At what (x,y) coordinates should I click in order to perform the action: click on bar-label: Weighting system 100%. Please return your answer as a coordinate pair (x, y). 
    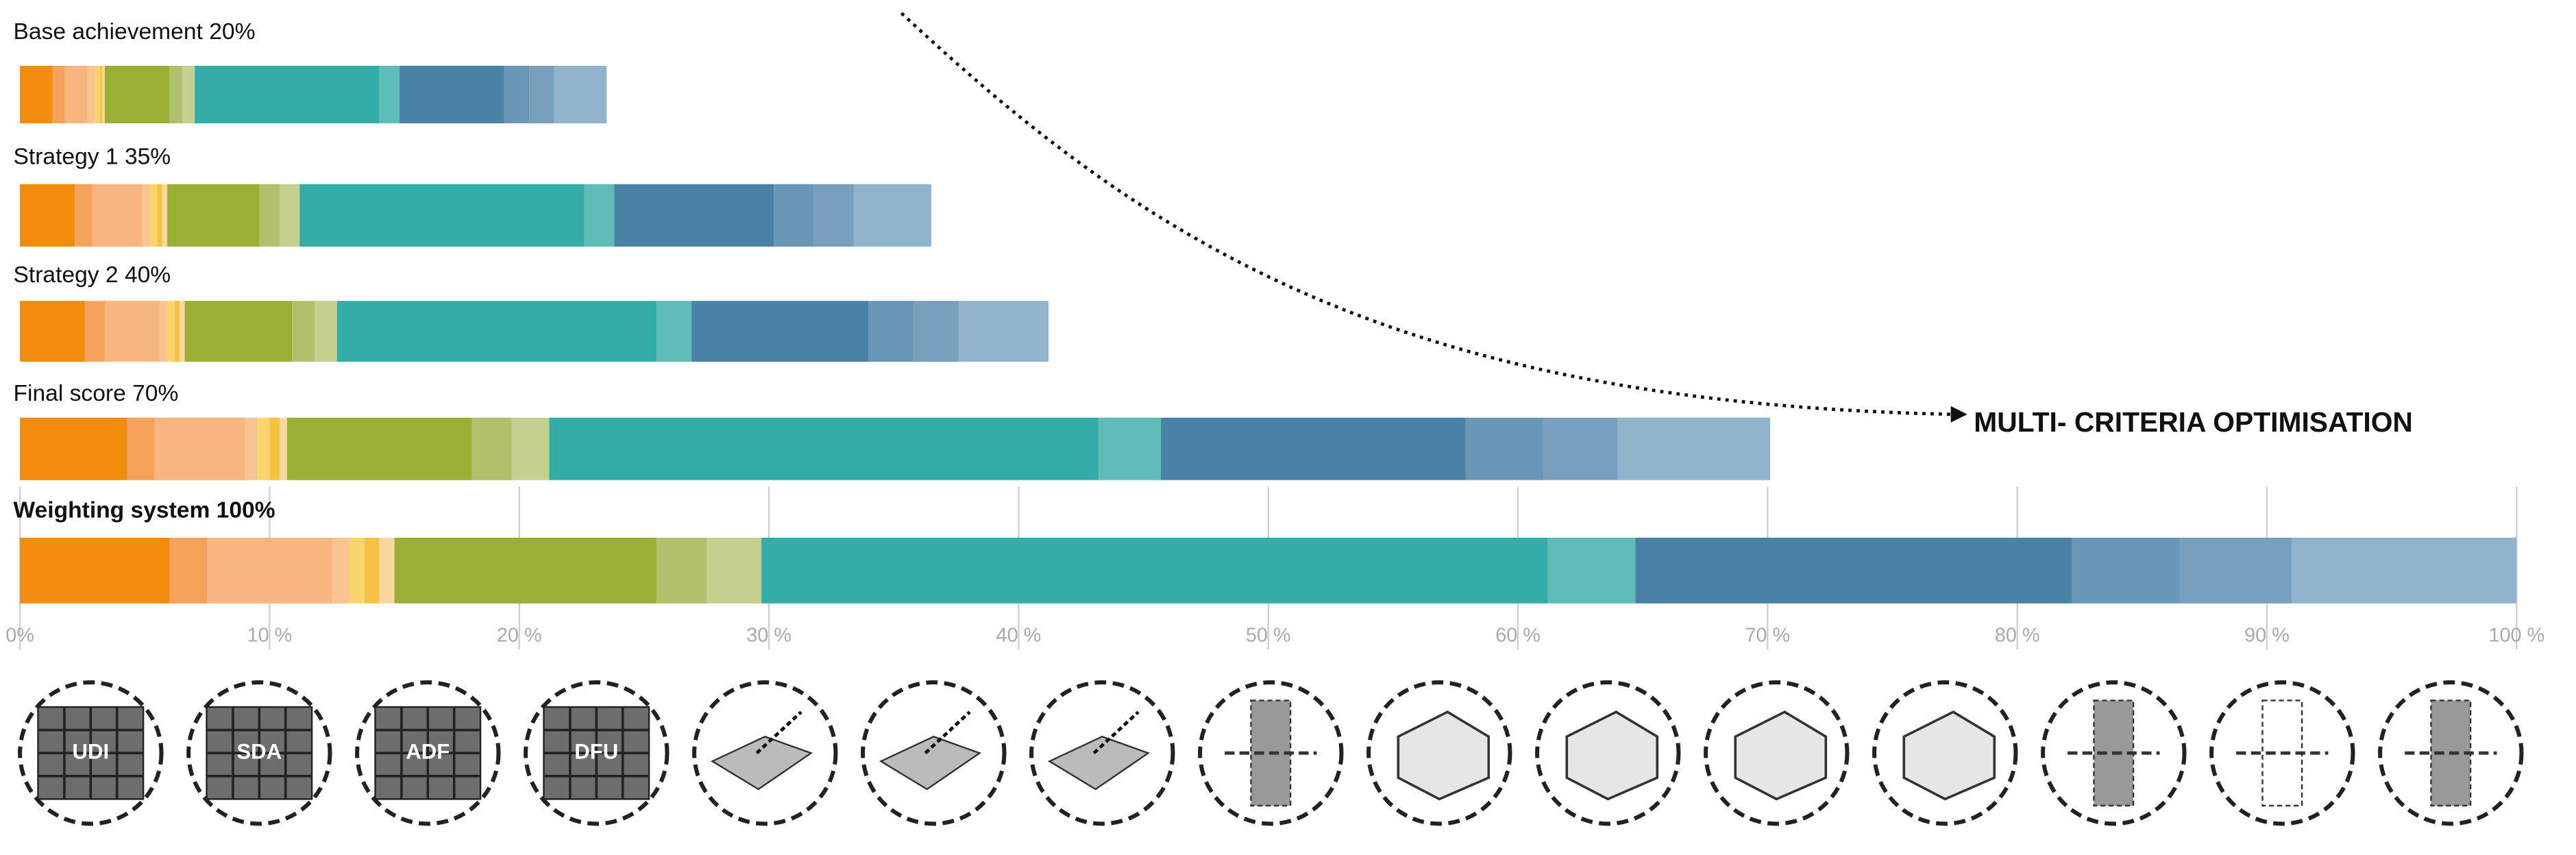
    Looking at the image, I should click on (145, 510).